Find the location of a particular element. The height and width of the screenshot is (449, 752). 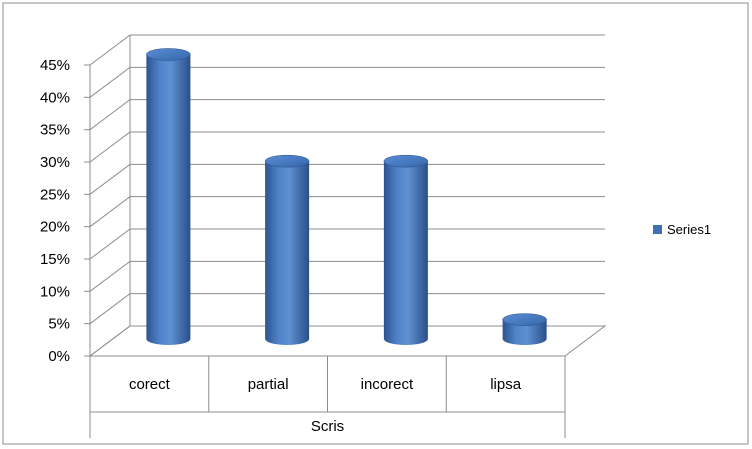

legend-swatch is located at coordinates (657, 229).